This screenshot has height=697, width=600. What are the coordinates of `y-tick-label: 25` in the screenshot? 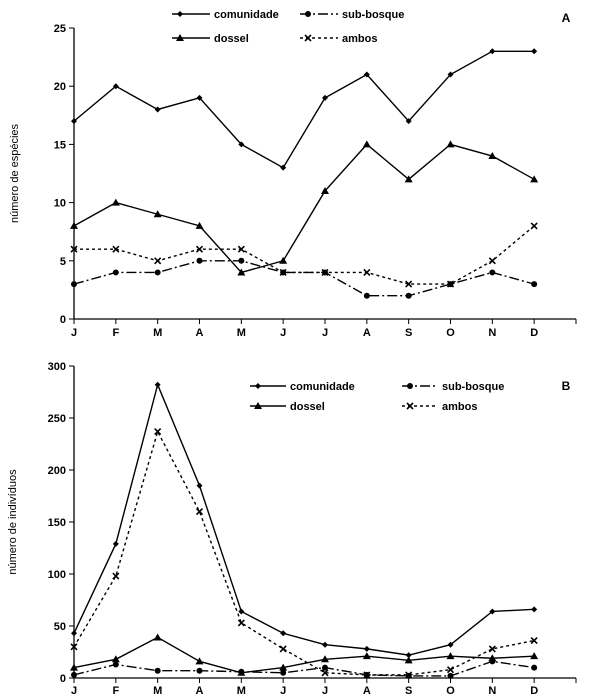 It's located at (60, 29).